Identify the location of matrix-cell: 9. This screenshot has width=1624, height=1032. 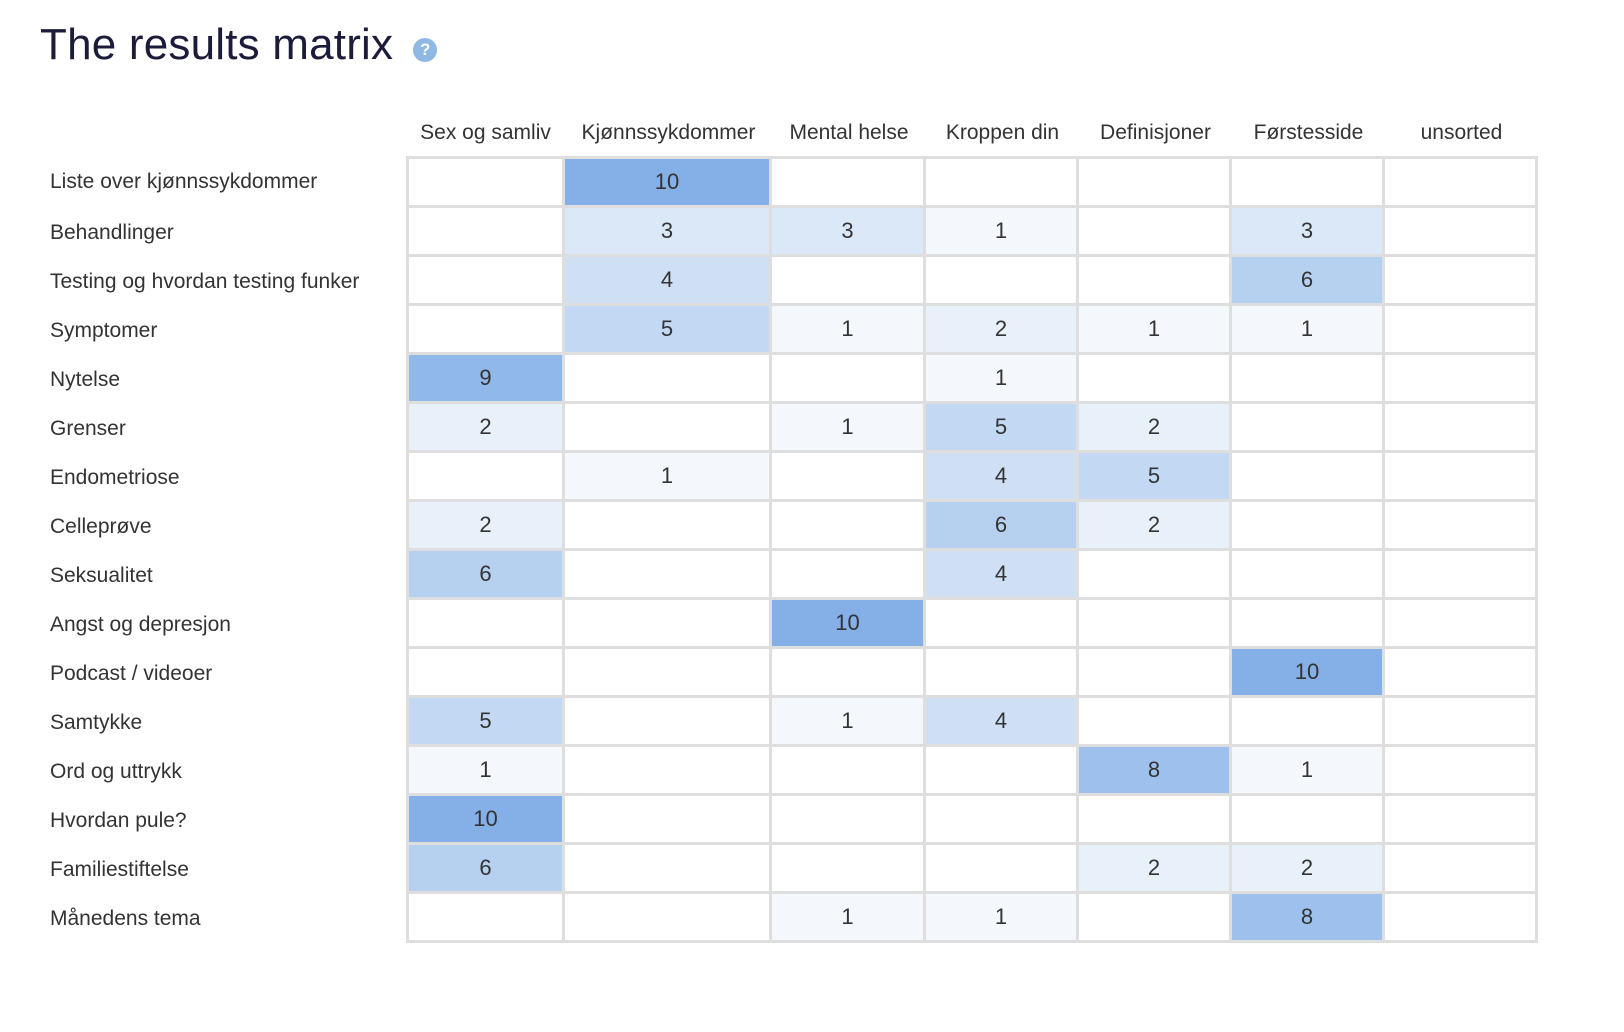
(485, 379).